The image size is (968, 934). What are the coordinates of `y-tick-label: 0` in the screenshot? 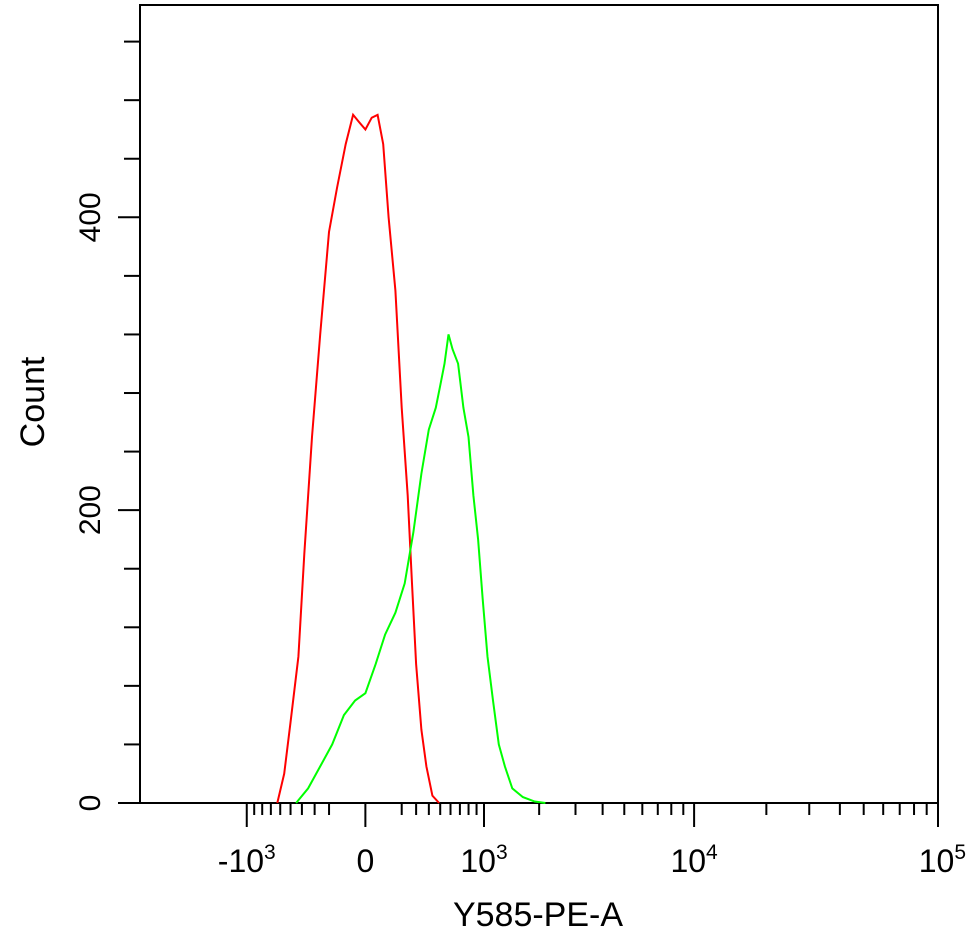 It's located at (90, 803).